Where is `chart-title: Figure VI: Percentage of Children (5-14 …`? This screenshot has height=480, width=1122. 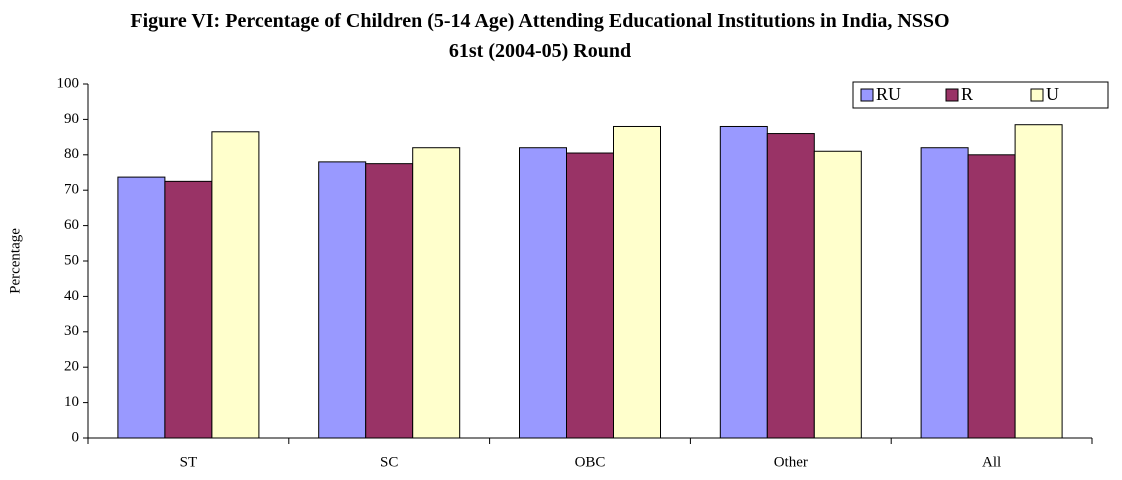 chart-title: Figure VI: Percentage of Children (5-14 … is located at coordinates (540, 36).